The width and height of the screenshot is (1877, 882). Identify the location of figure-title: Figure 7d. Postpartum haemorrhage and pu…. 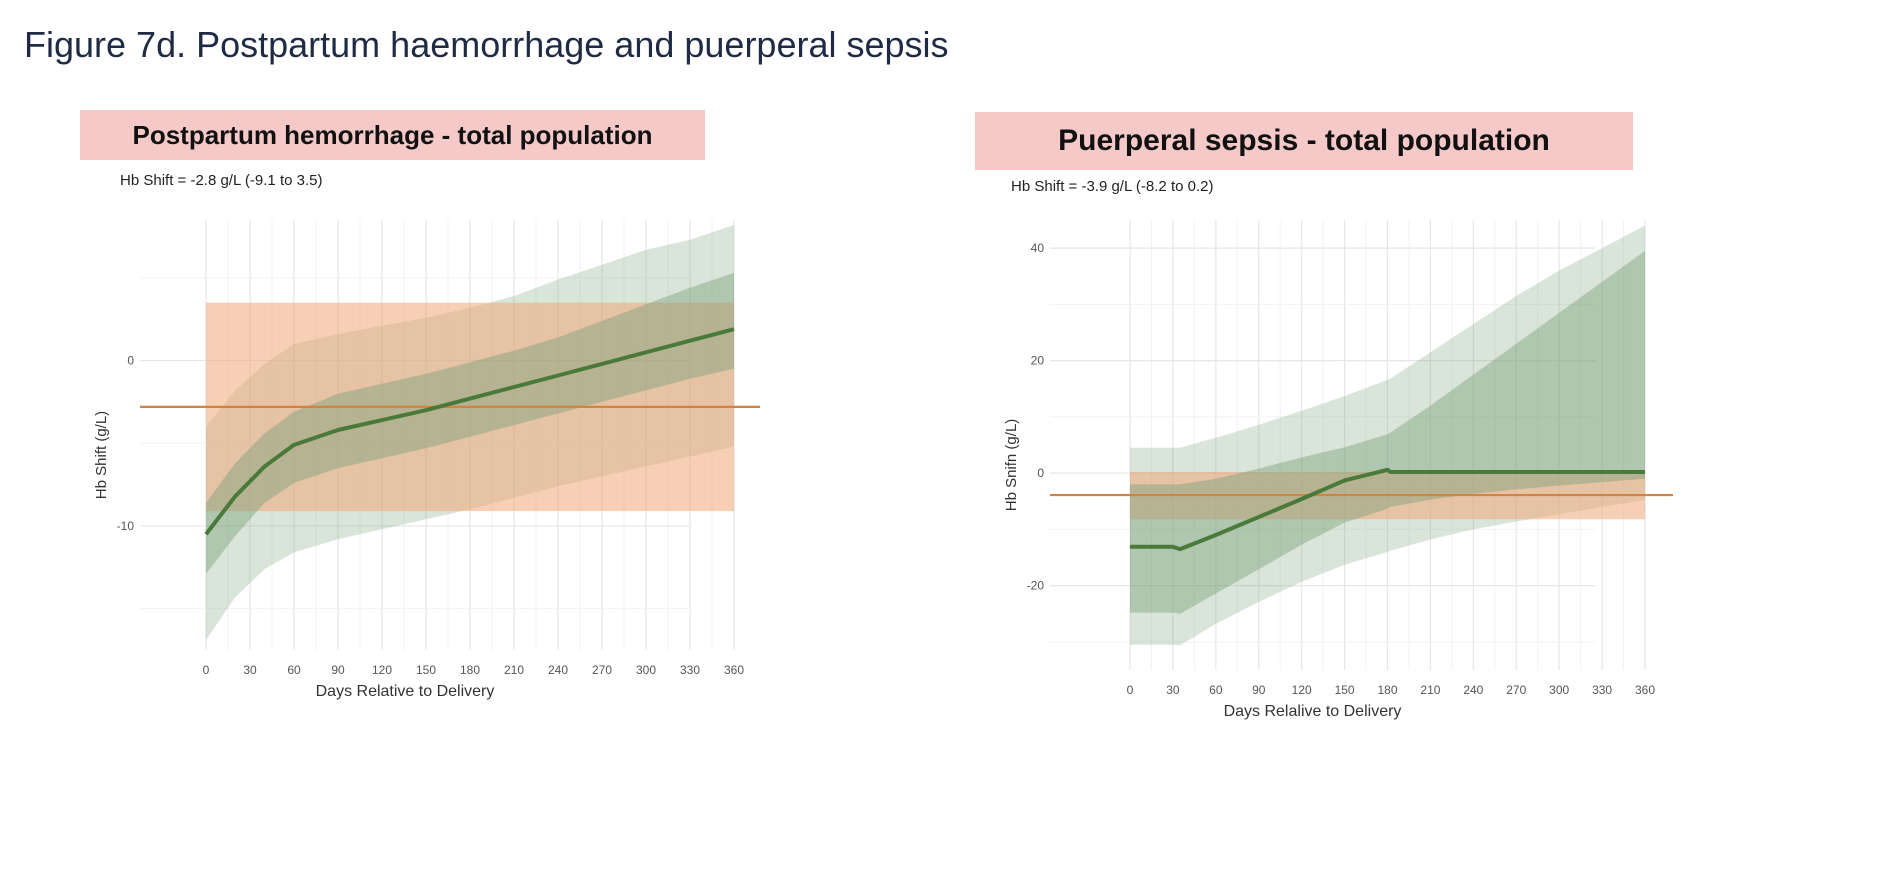
(486, 44).